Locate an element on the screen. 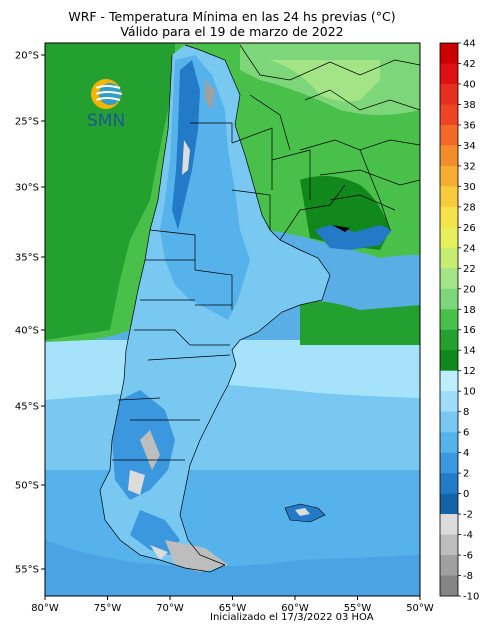 Image resolution: width=499 pixels, height=624 pixels. lat-tick-label: 25°S is located at coordinates (27, 122).